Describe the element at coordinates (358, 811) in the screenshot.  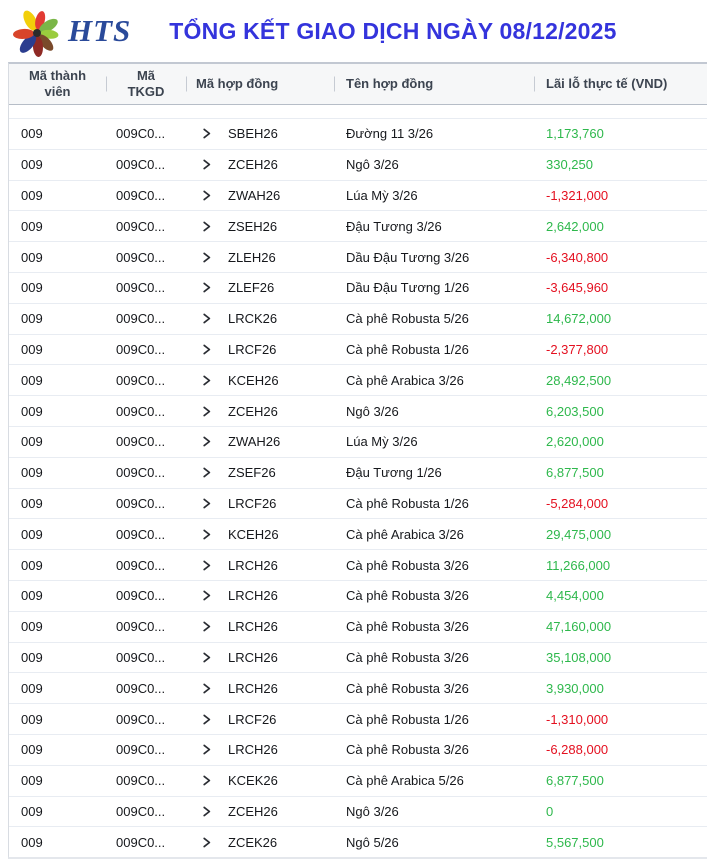
I see `table-row: 009 009C0... ZCEH26 Ngô 3/26 0` at that location.